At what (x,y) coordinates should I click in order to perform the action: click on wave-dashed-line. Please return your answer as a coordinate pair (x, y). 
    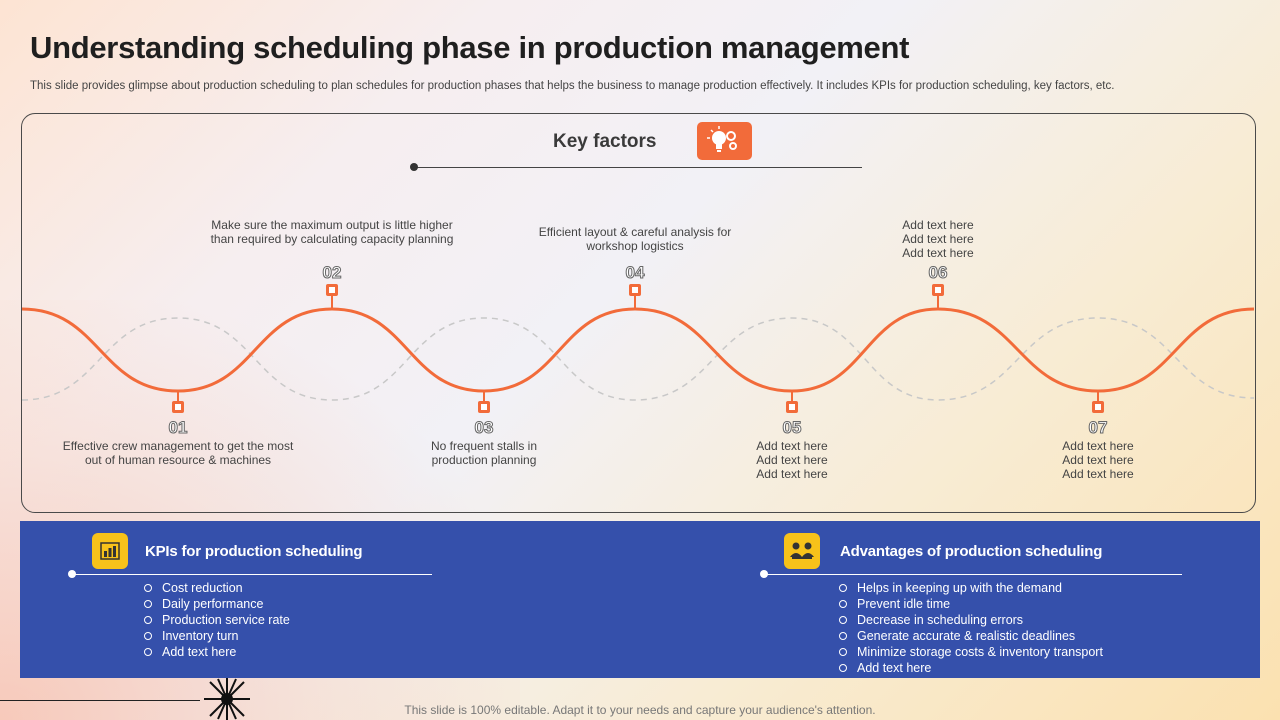
    Looking at the image, I should click on (638, 359).